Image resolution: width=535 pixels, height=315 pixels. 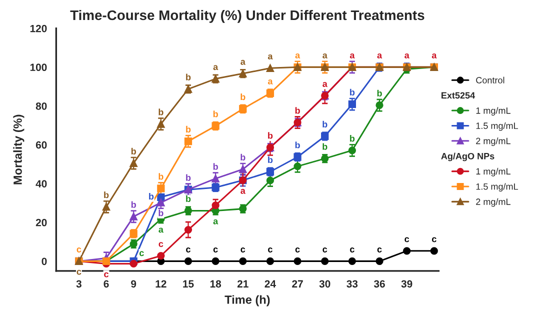 What do you see at coordinates (324, 284) in the screenshot?
I see `x-tick-label: 30` at bounding box center [324, 284].